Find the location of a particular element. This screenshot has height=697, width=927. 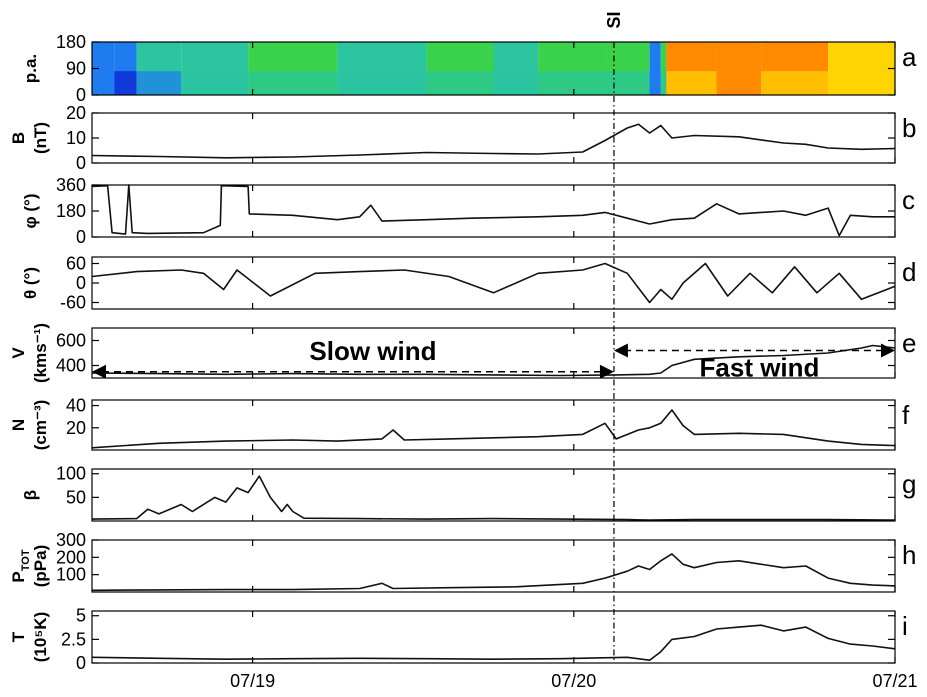

y-axis-unit-label: (pPa) is located at coordinates (40, 566).